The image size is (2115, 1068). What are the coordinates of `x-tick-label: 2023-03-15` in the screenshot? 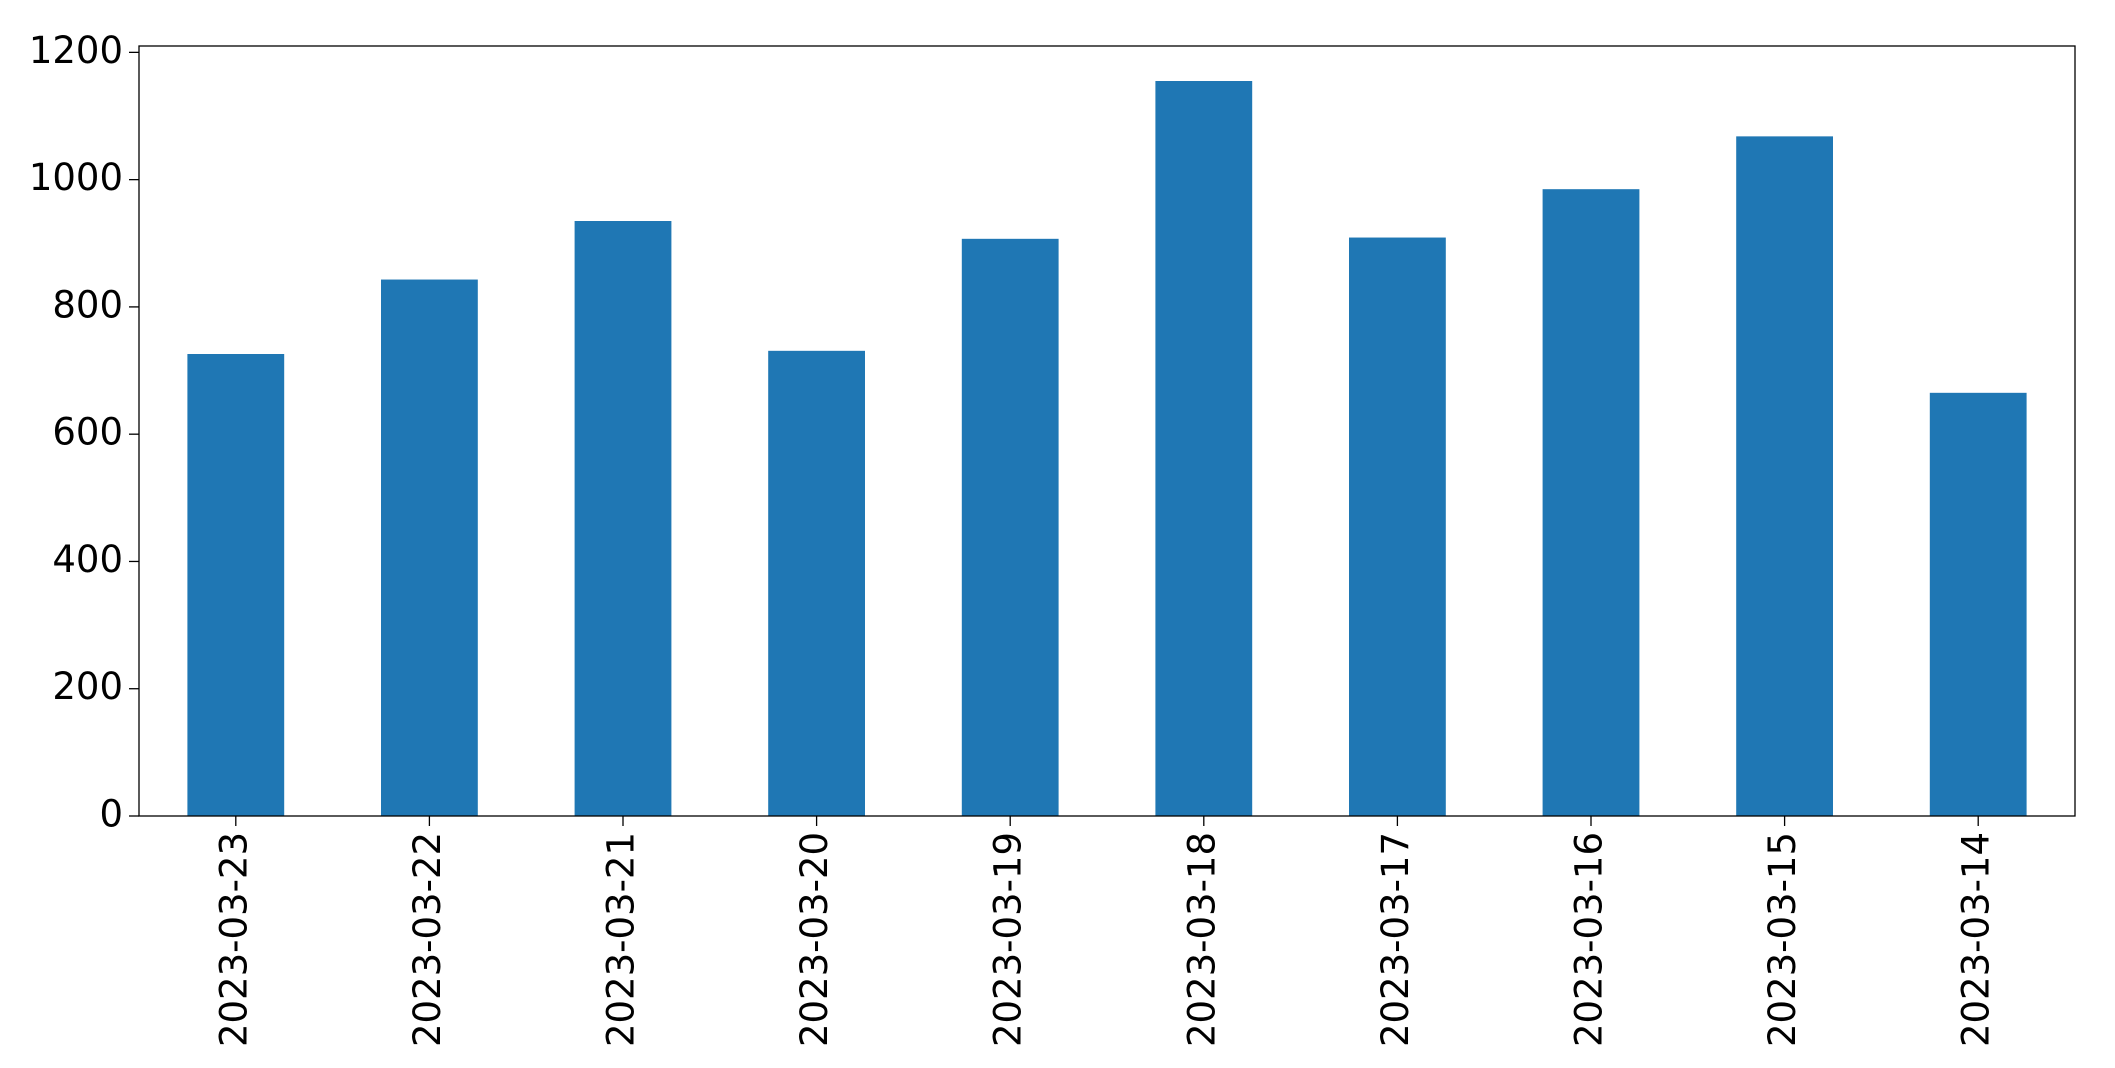 It's located at (1782, 939).